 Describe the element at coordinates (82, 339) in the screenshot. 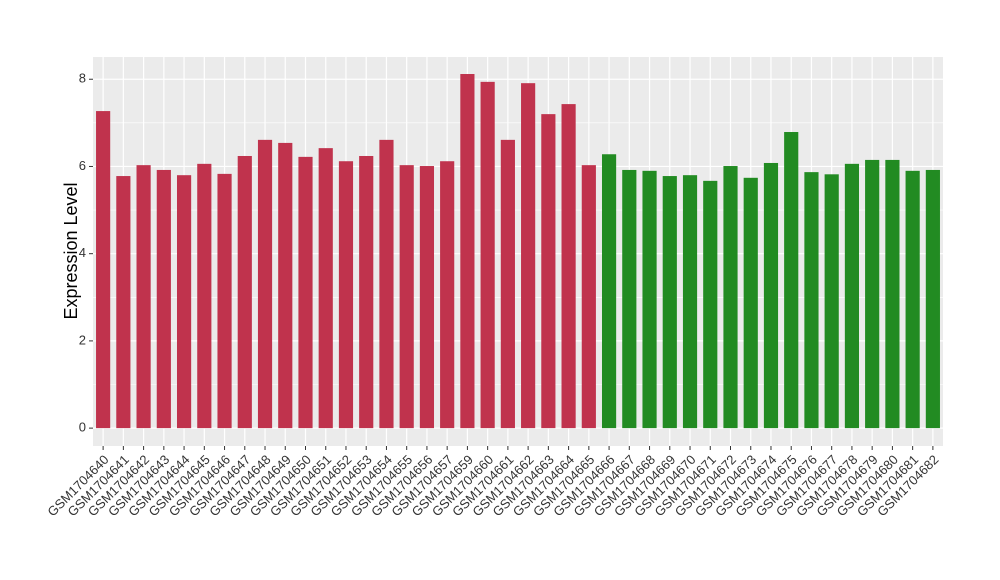

I see `y-tick-label: 2` at that location.